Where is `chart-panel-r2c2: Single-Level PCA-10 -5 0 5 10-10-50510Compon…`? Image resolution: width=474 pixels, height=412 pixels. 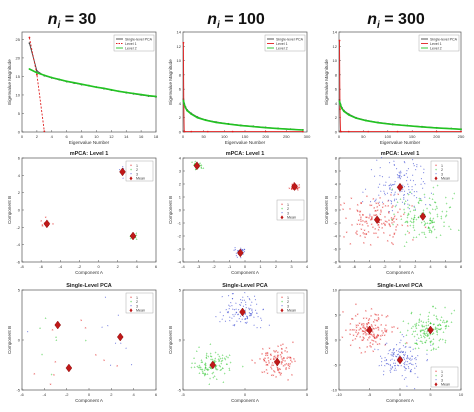
chart-panel-r2c2: Single-Level PCA-10 -5 0 5 10-10-50510Compon… is located at coordinates (394, 343).